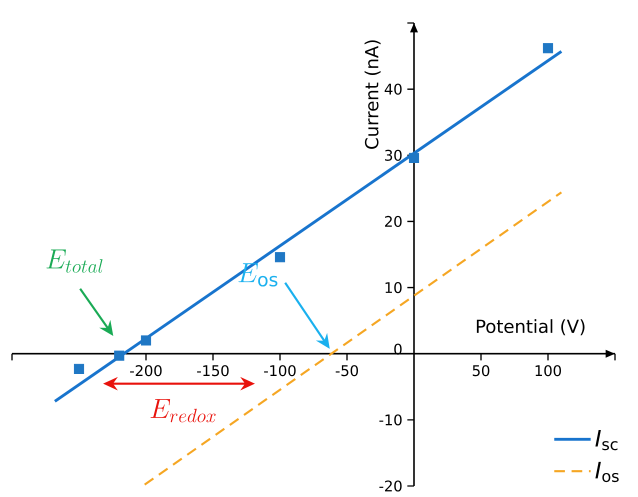 This screenshot has height=497, width=638. Describe the element at coordinates (393, 89) in the screenshot. I see `y-tick-label: 40` at that location.